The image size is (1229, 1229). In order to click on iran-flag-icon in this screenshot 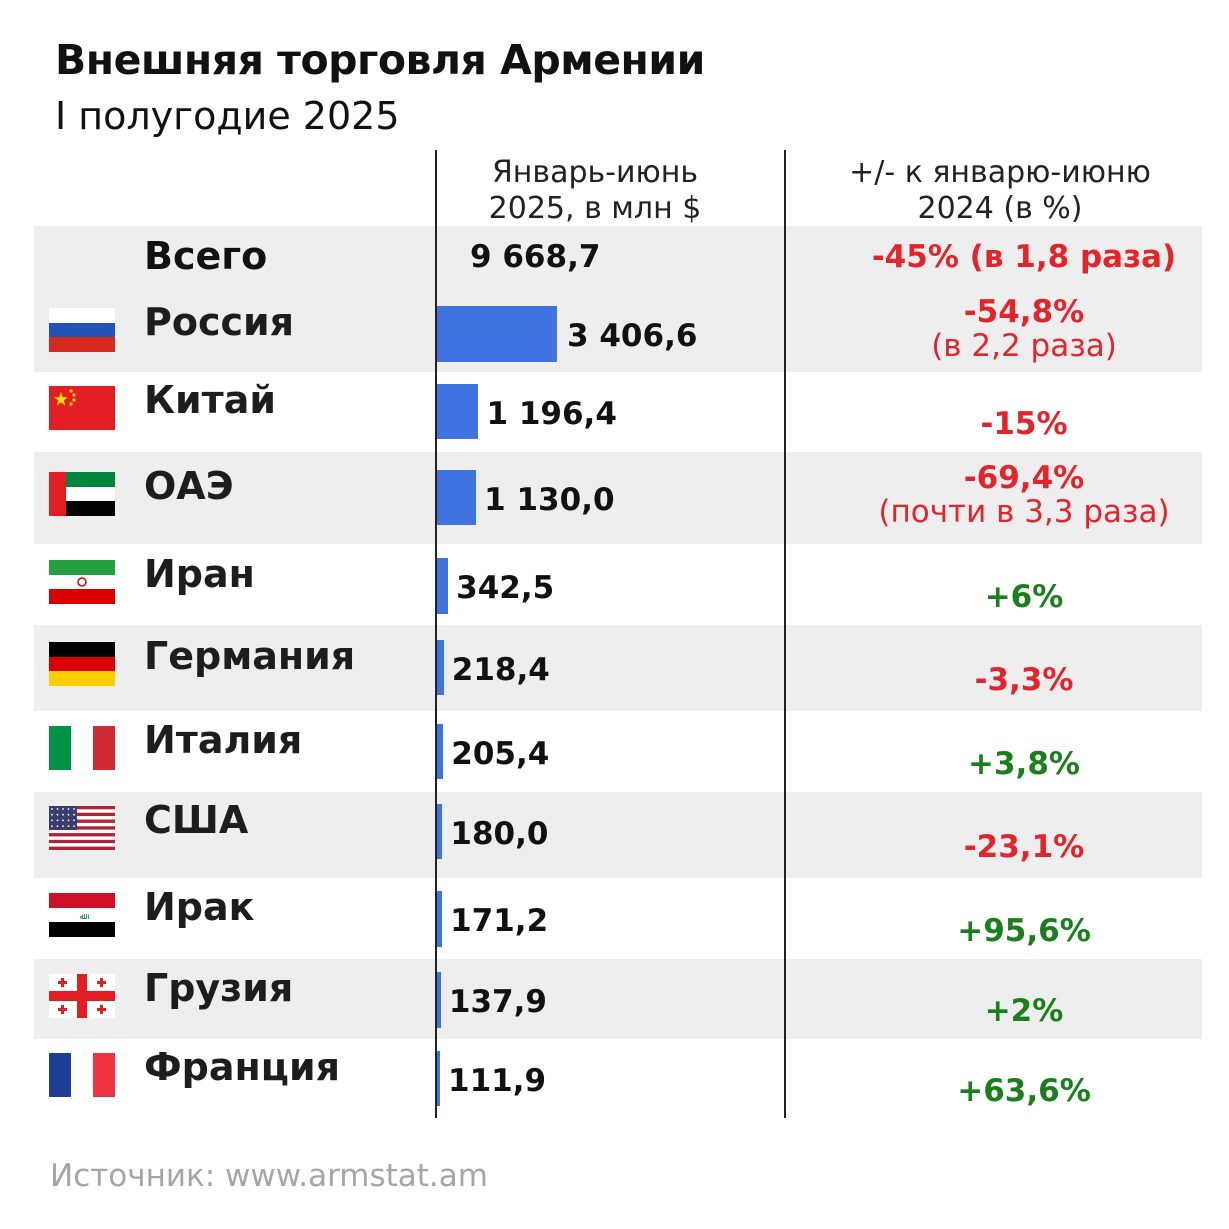, I will do `click(82, 582)`.